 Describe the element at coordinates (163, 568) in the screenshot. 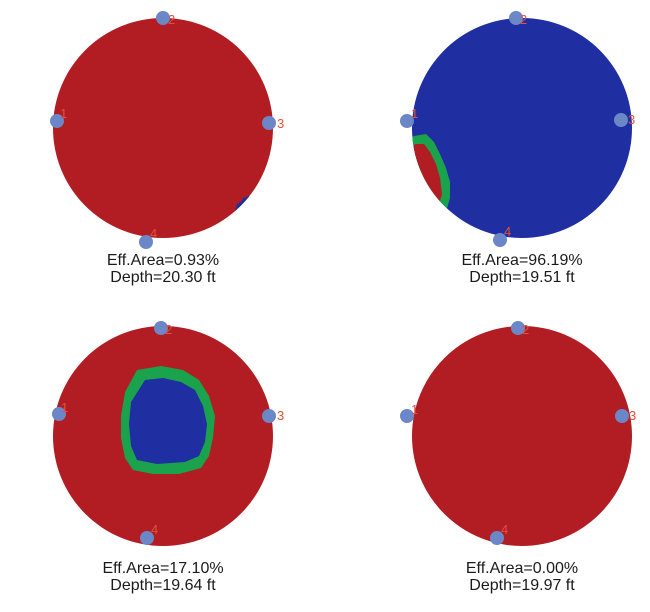

I see `effective-area-label: Eff.Area=17.10%` at that location.